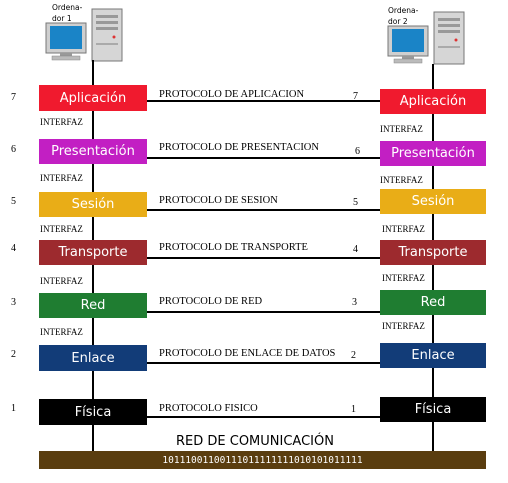 The height and width of the screenshot is (483, 508). I want to click on layer-number-left: 6, so click(13, 149).